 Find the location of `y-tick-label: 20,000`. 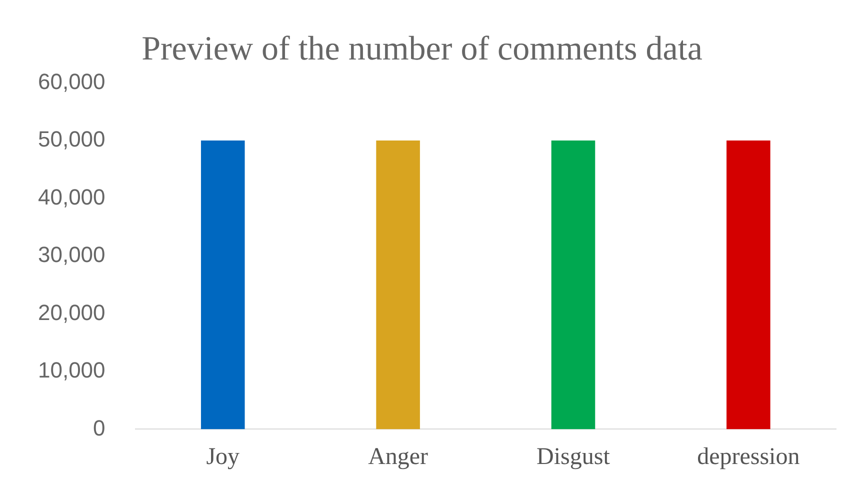

y-tick-label: 20,000 is located at coordinates (72, 312).